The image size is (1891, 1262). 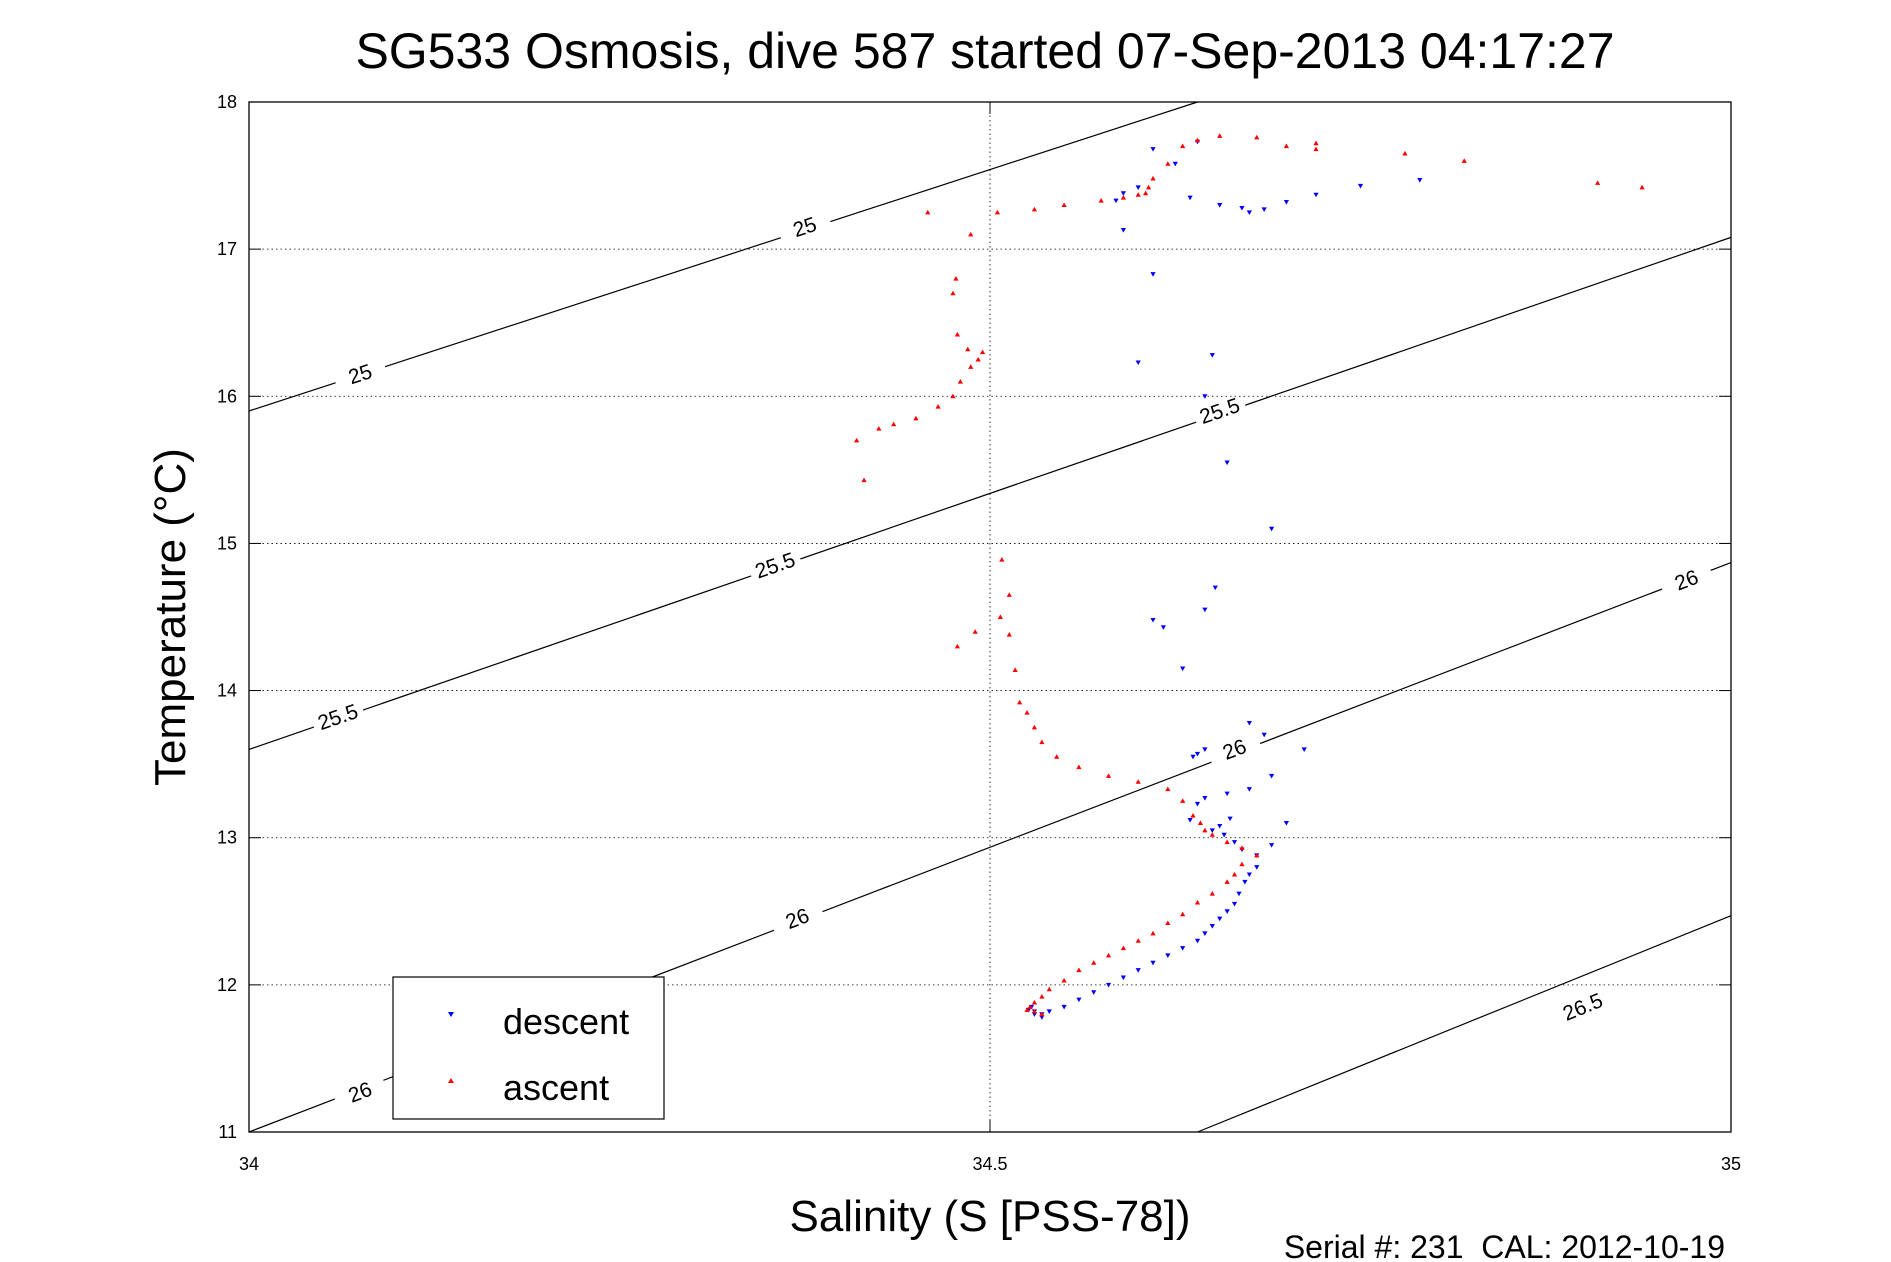 I want to click on y-tick-label: 13, so click(x=227, y=838).